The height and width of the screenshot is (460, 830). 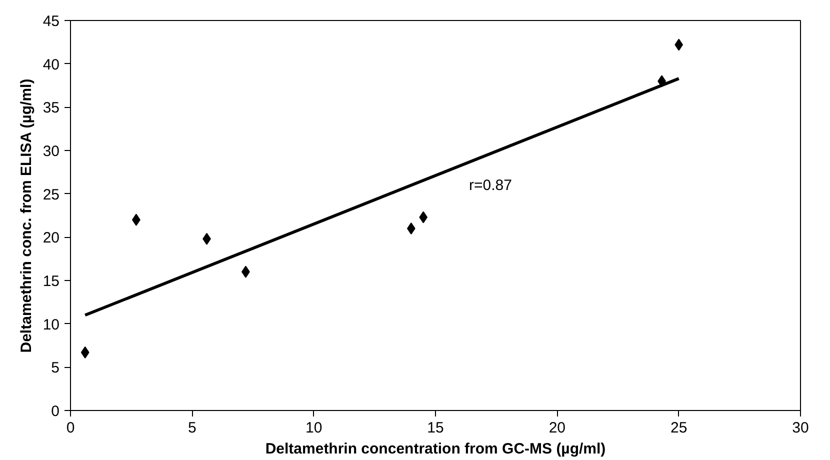 What do you see at coordinates (313, 428) in the screenshot?
I see `x-tick-label: 10` at bounding box center [313, 428].